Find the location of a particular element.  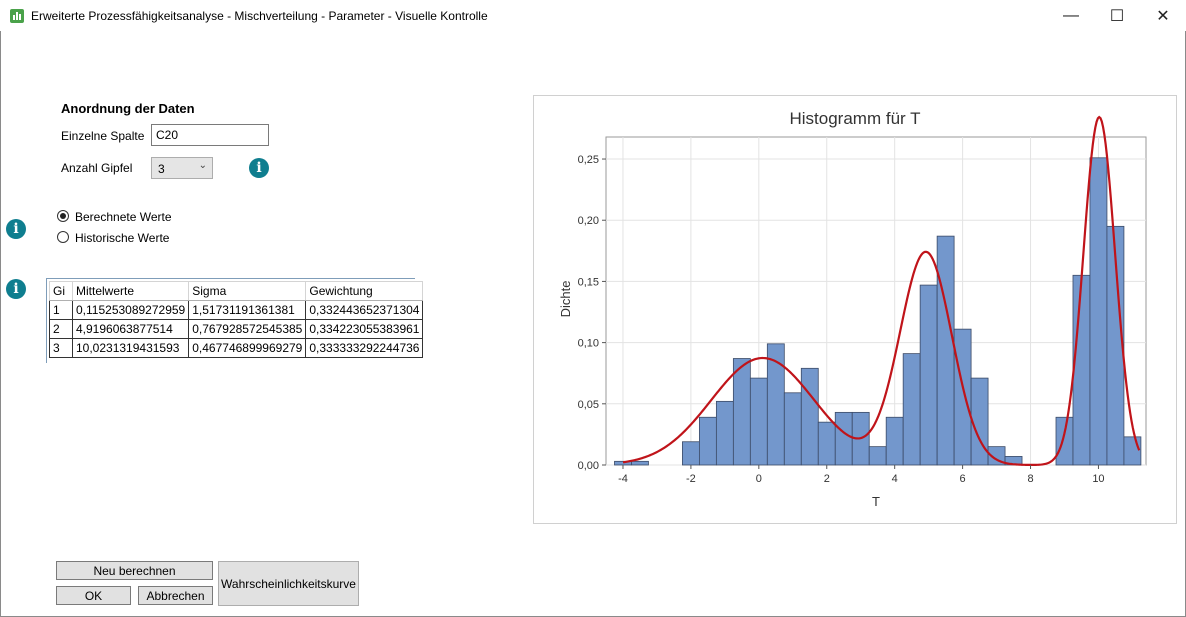

recalculate-button: Neu berechnen is located at coordinates (134, 570).